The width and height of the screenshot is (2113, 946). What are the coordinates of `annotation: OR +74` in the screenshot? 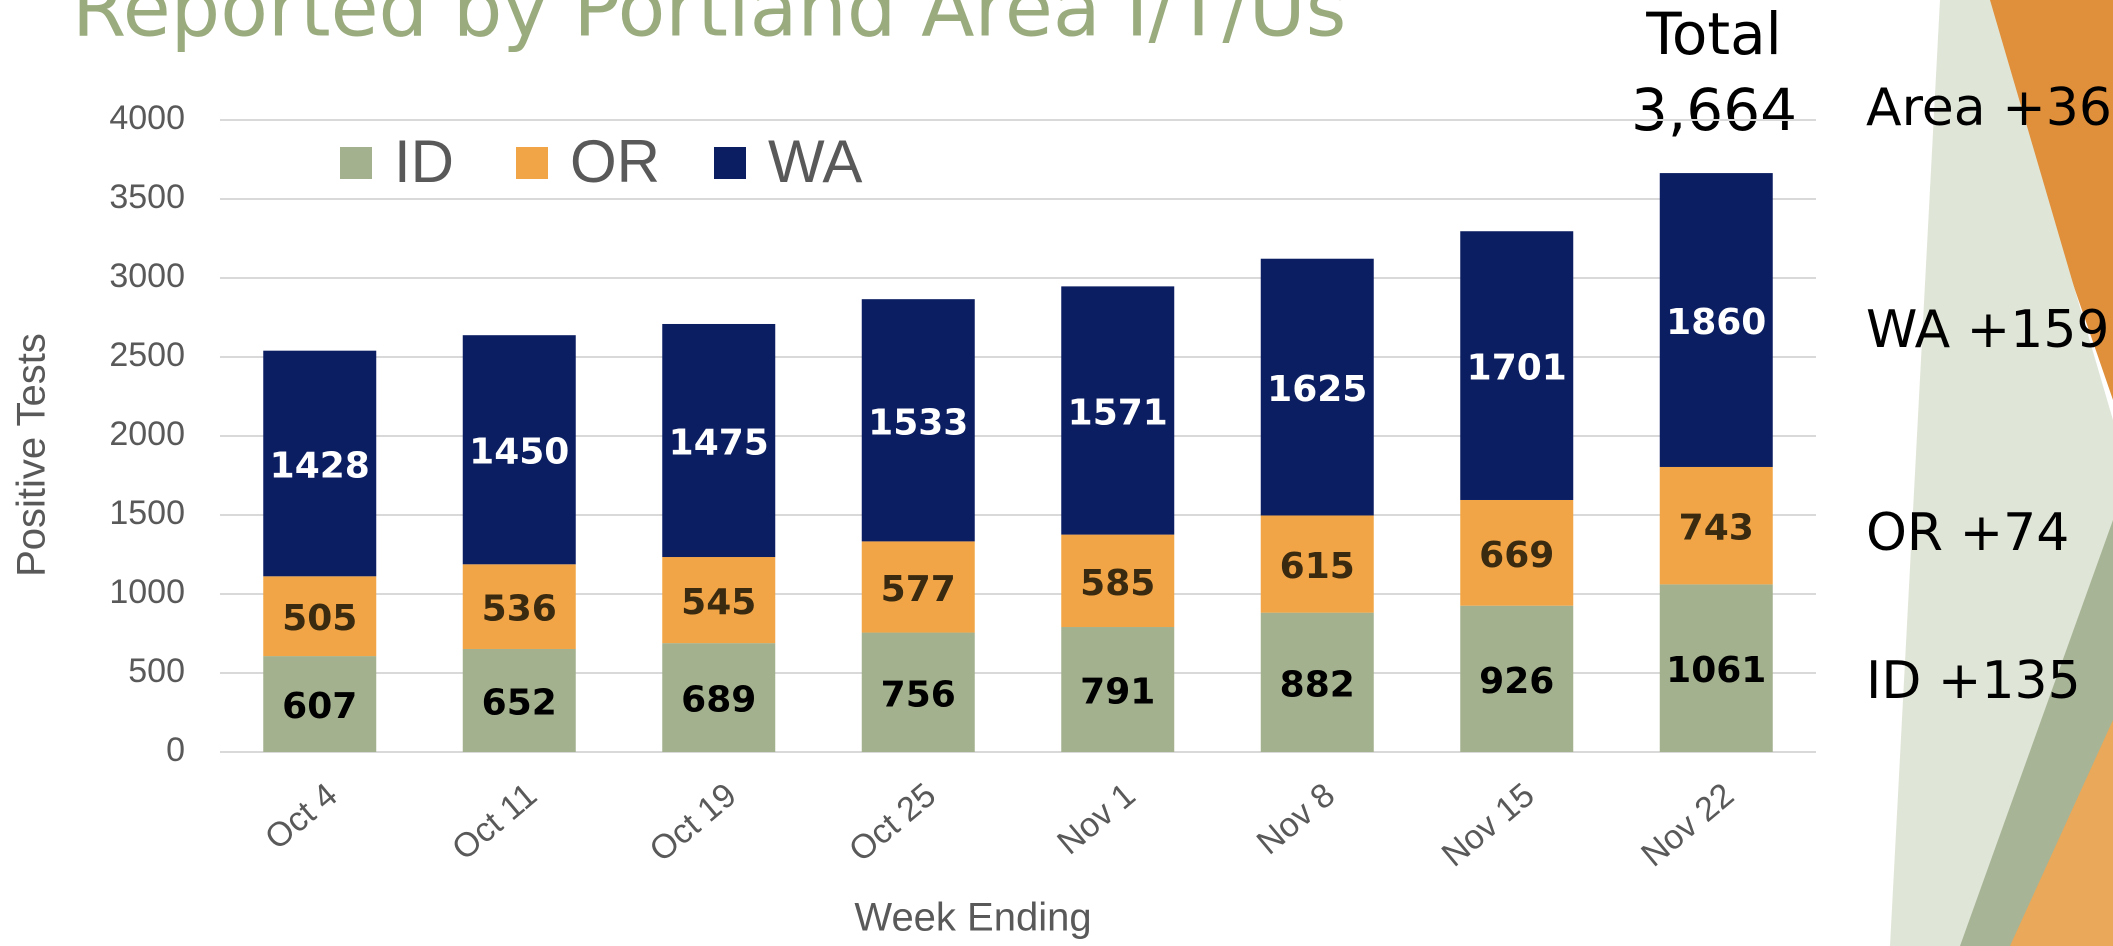 It's located at (1967, 533).